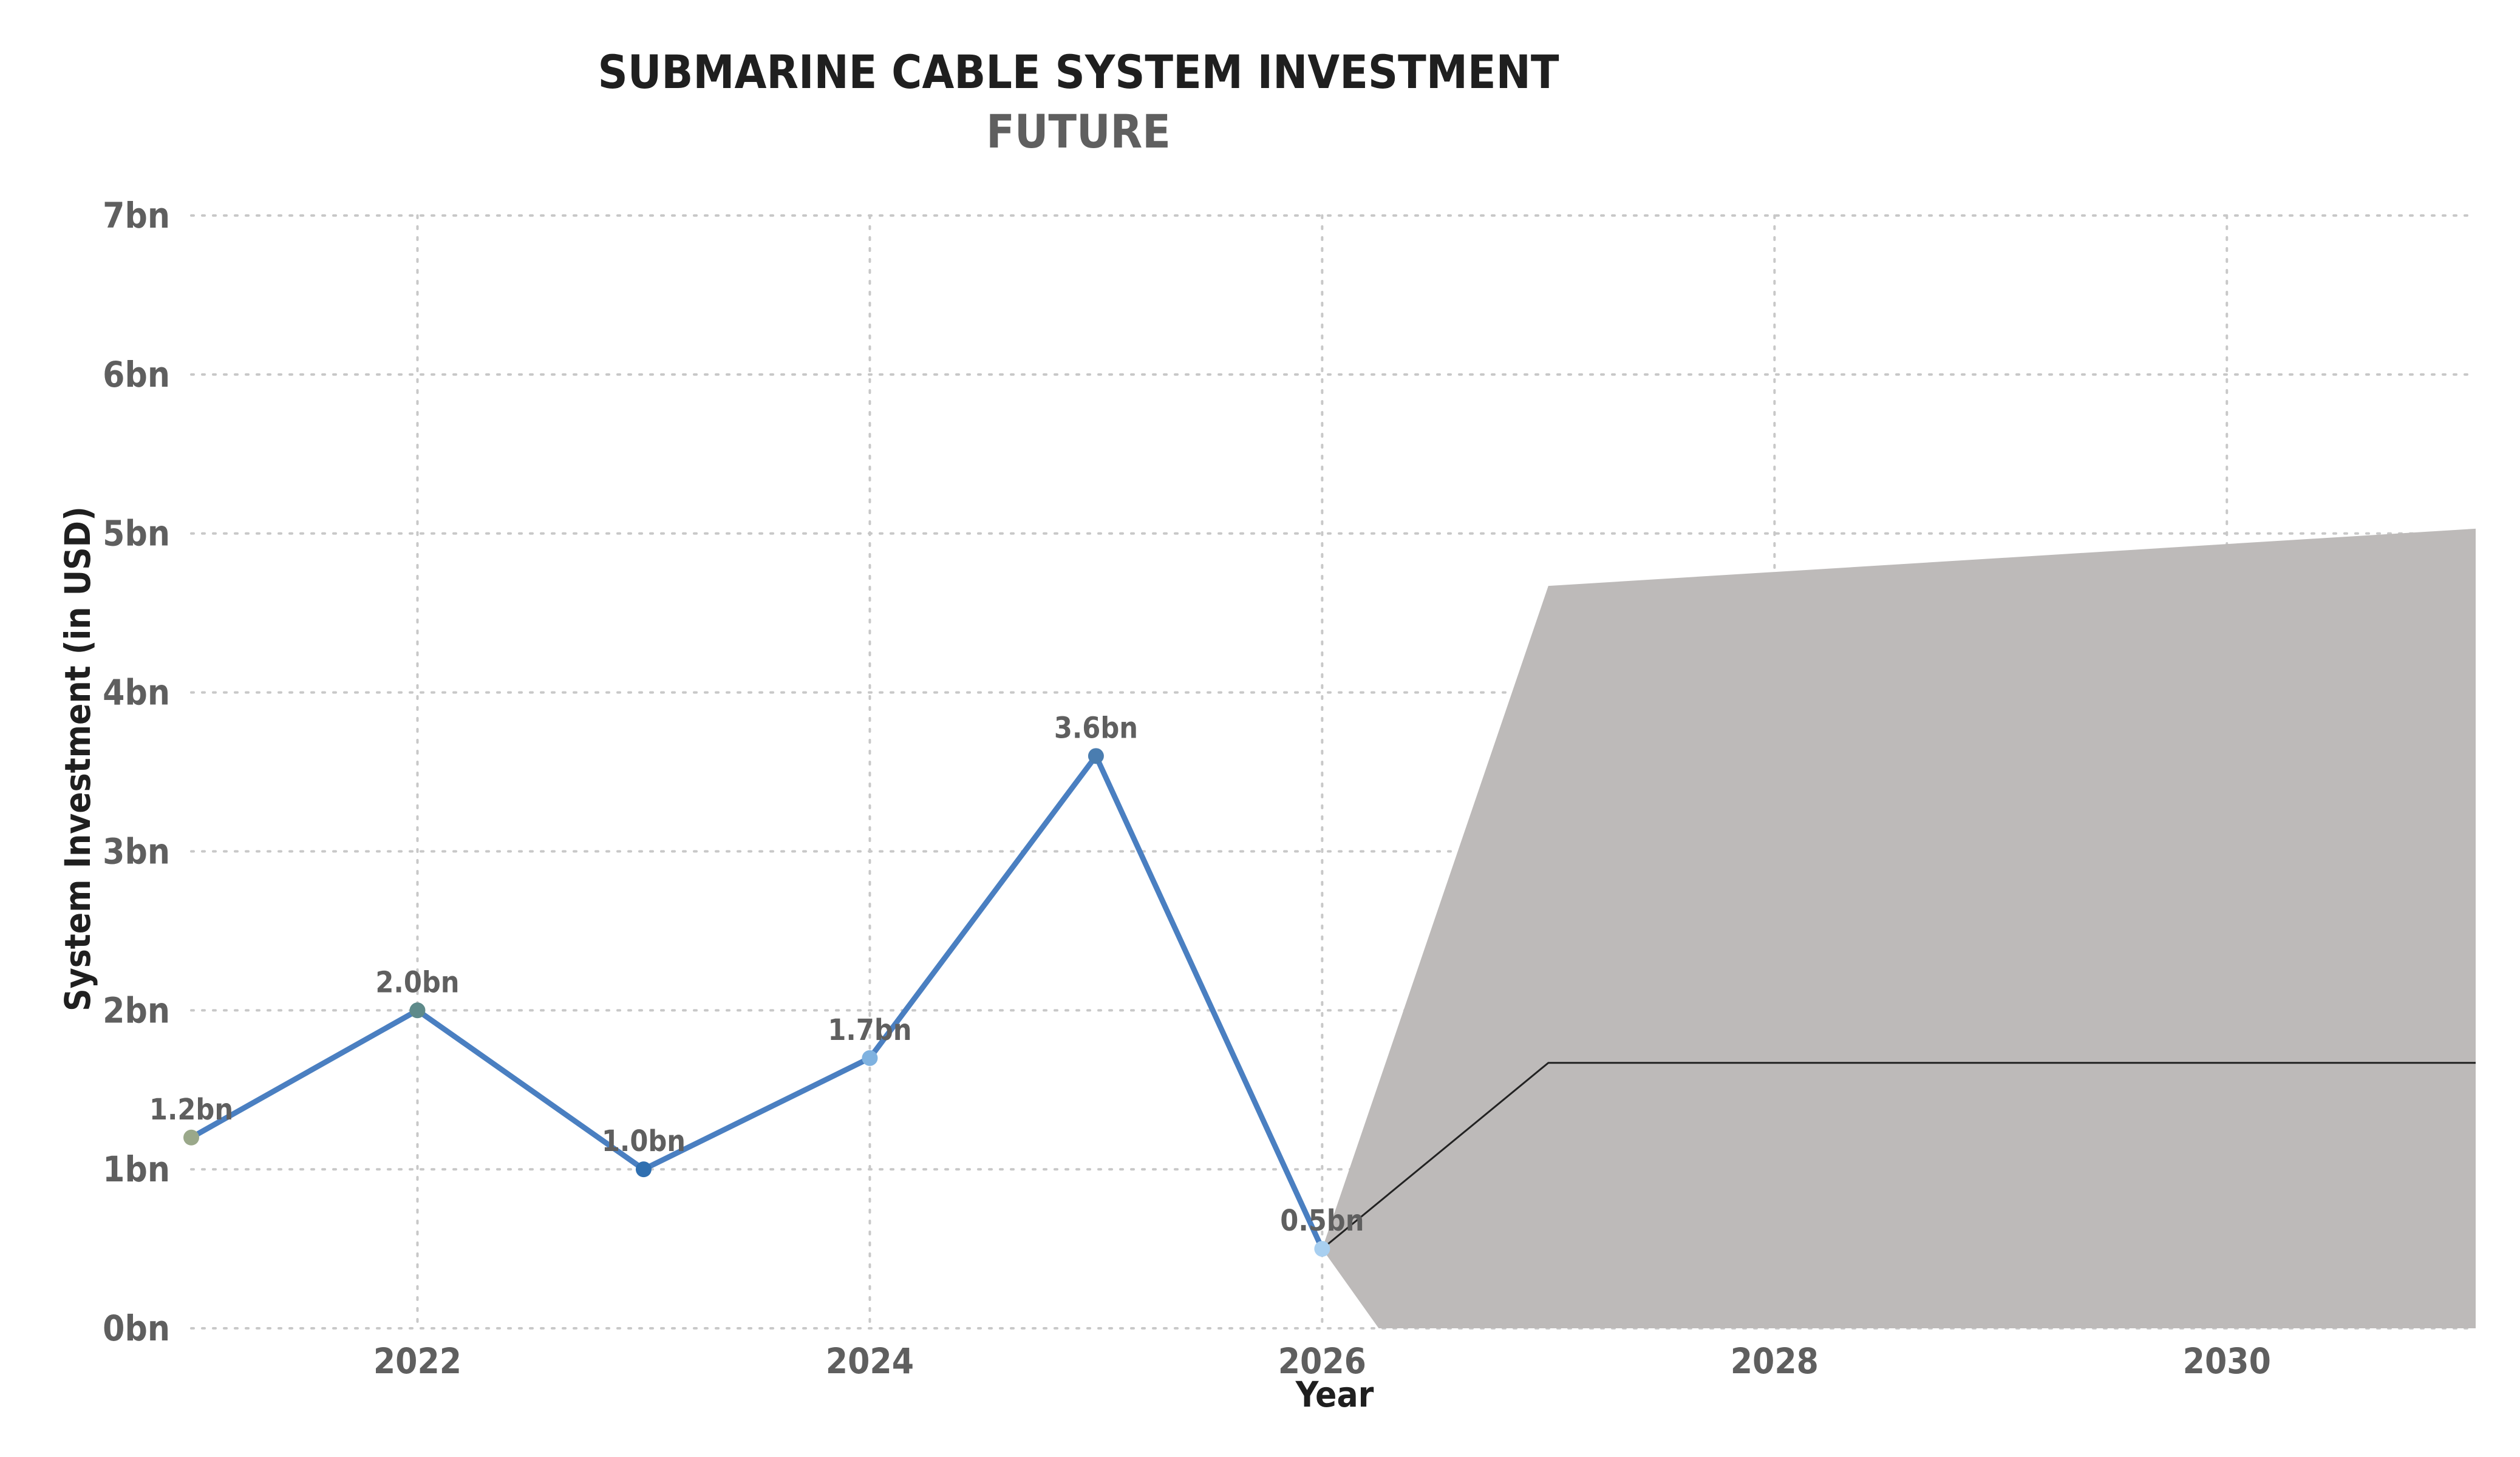 This screenshot has width=2520, height=1457. What do you see at coordinates (1096, 728) in the screenshot?
I see `data-label: 3.6bn` at bounding box center [1096, 728].